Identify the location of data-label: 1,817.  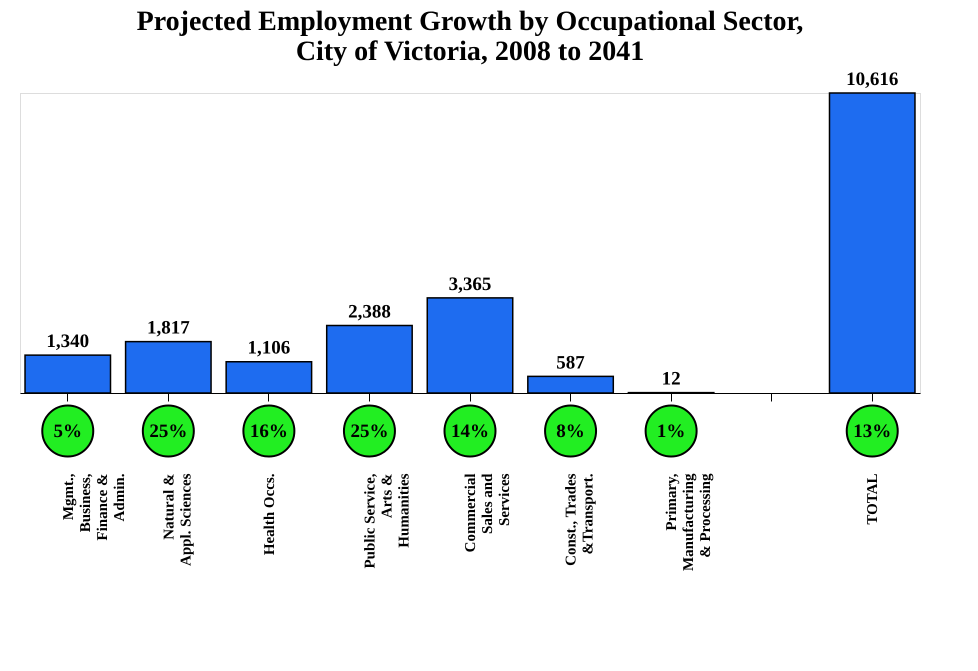
(168, 328).